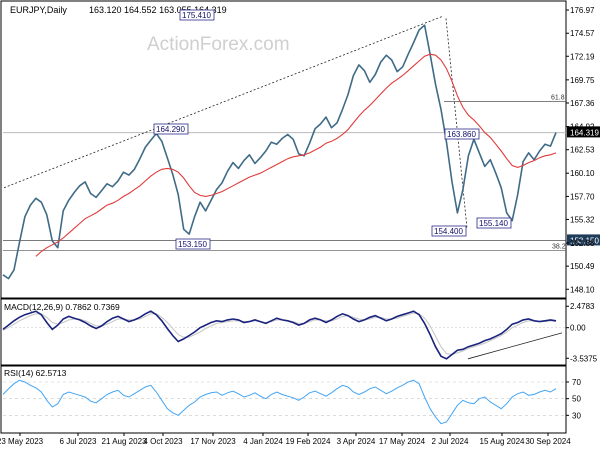 The height and width of the screenshot is (450, 600). I want to click on x-tick-label: 4 Oct 2023, so click(163, 441).